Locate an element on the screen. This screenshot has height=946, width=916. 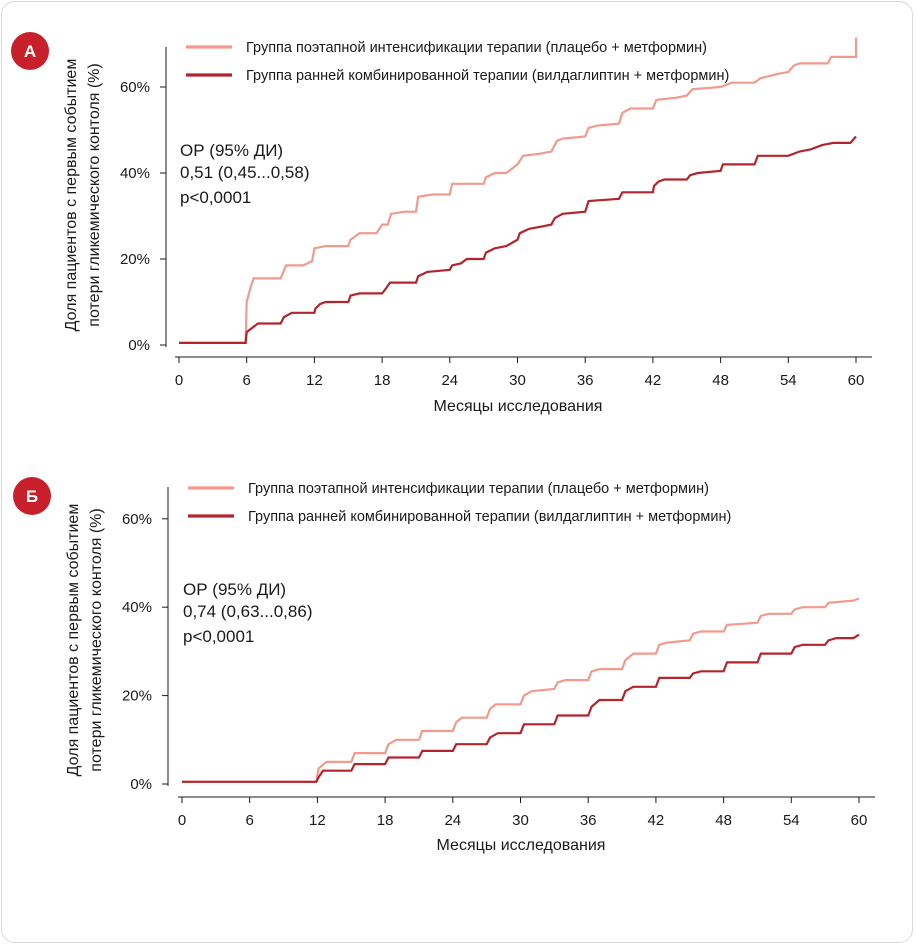
series-line-stepwise is located at coordinates (521, 690).